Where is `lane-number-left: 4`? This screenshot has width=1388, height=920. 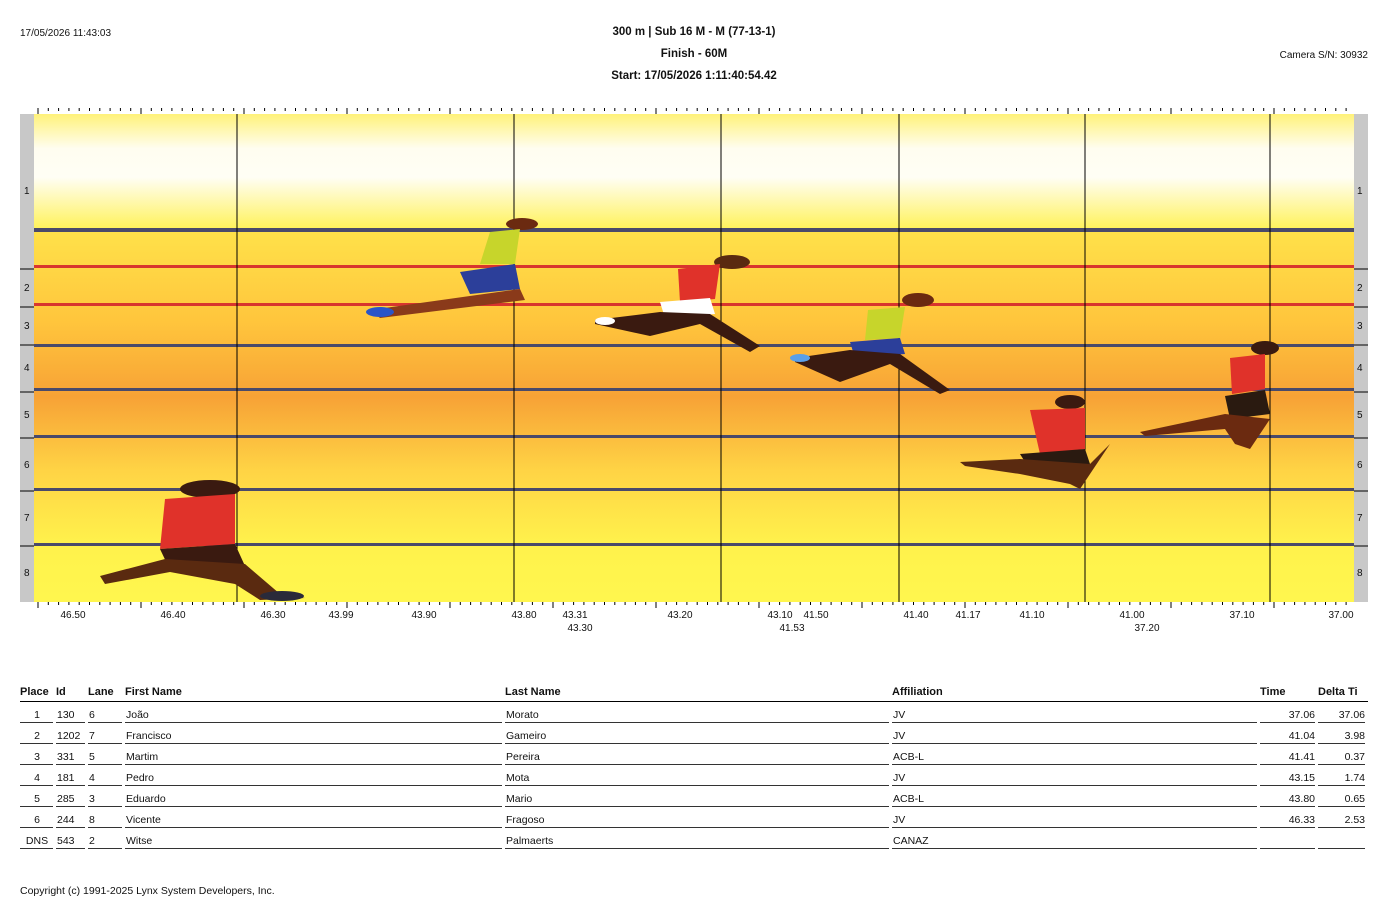
lane-number-left: 4 is located at coordinates (27, 368).